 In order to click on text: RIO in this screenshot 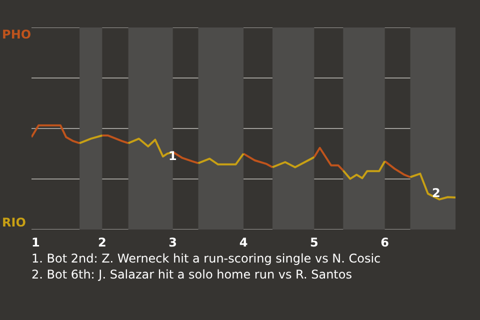, I will do `click(14, 223)`.